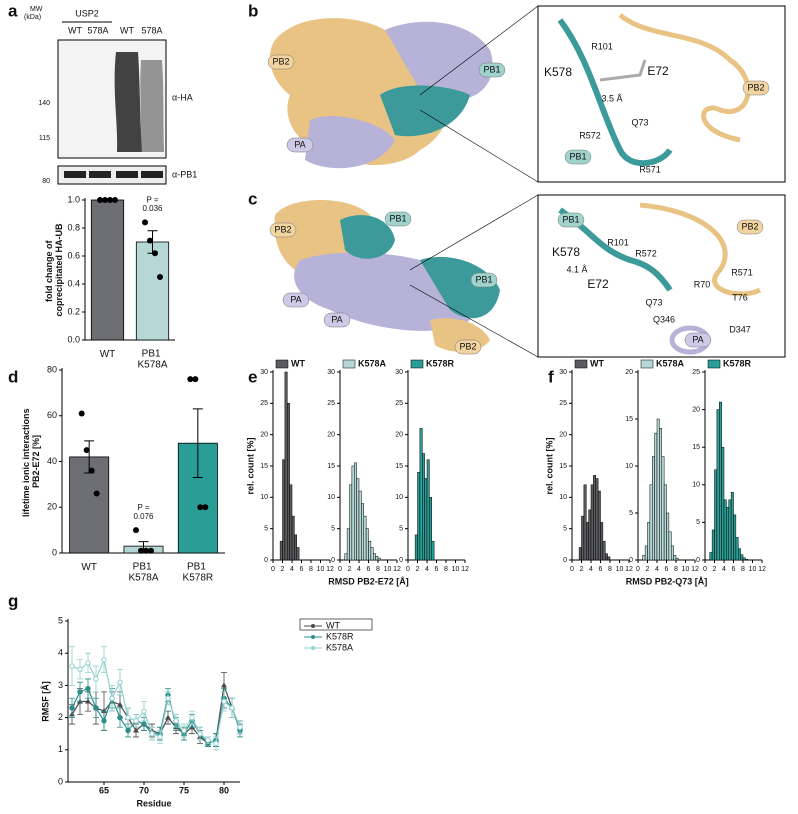  Describe the element at coordinates (143, 507) in the screenshot. I see `annotation-line: P =` at that location.